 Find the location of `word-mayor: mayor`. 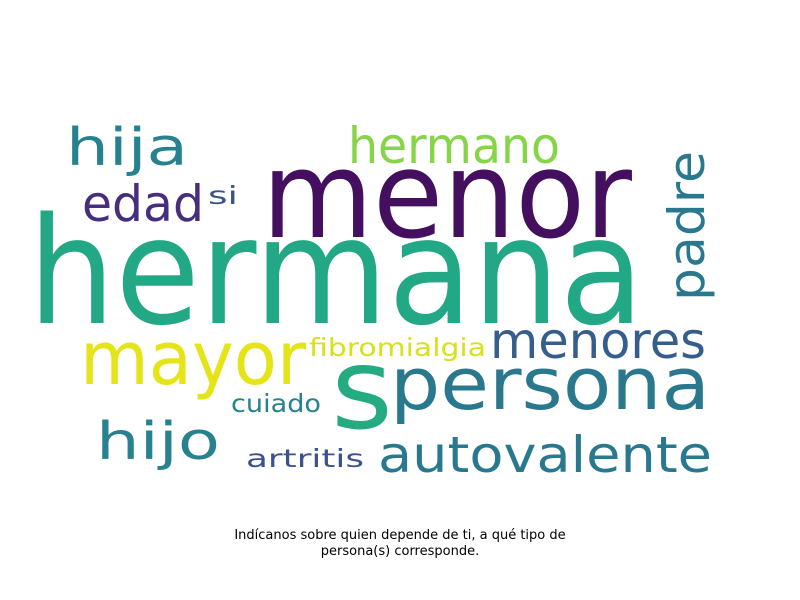

word-mayor: mayor is located at coordinates (193, 359).